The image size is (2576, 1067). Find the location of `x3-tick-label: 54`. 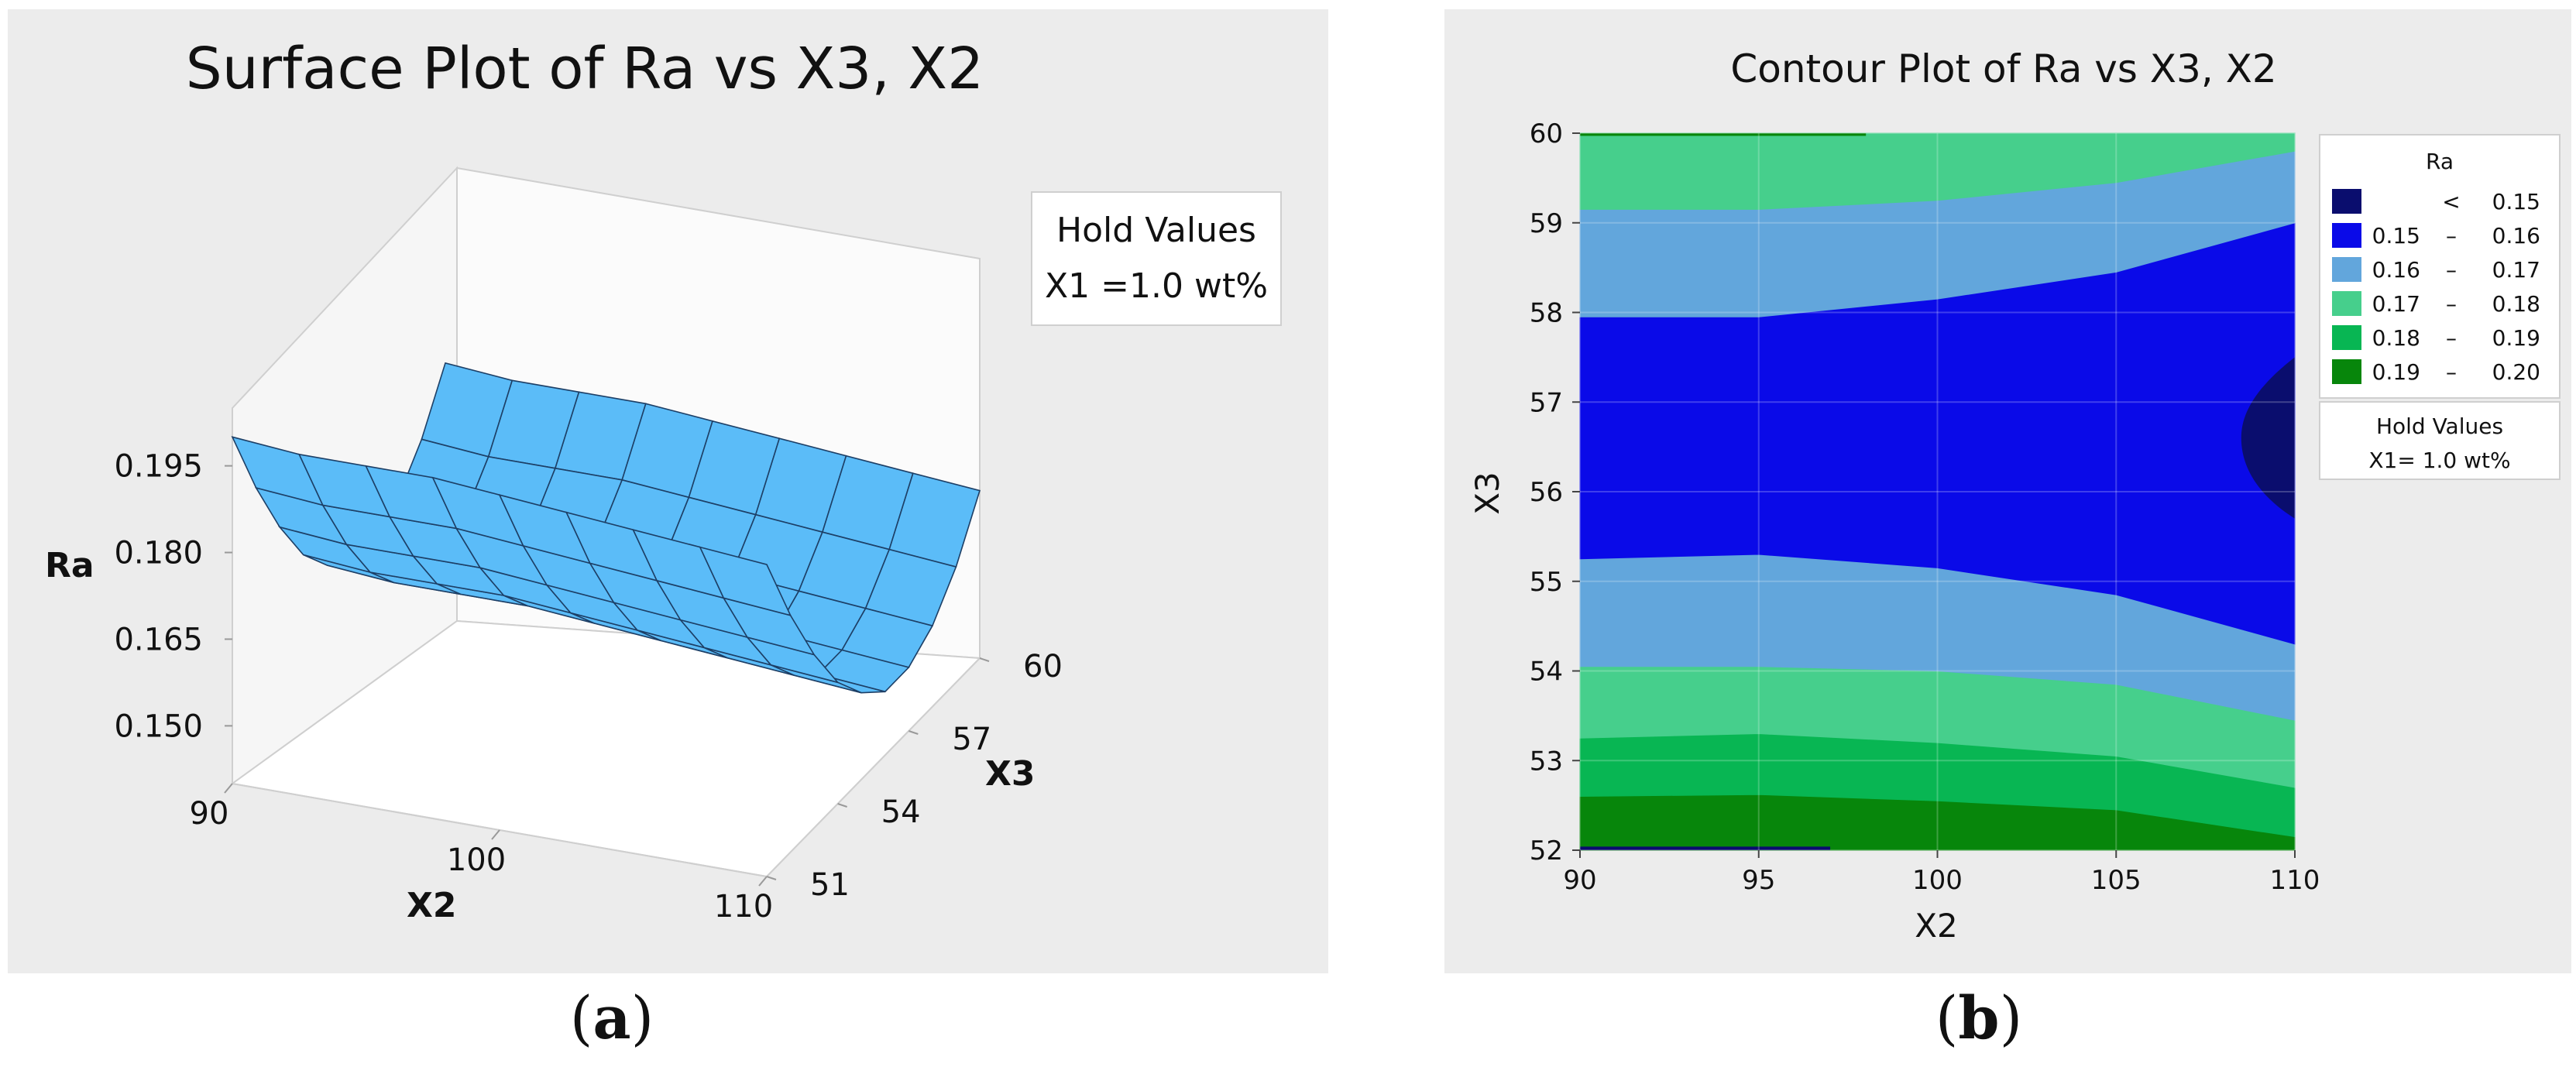

x3-tick-label: 54 is located at coordinates (901, 812).